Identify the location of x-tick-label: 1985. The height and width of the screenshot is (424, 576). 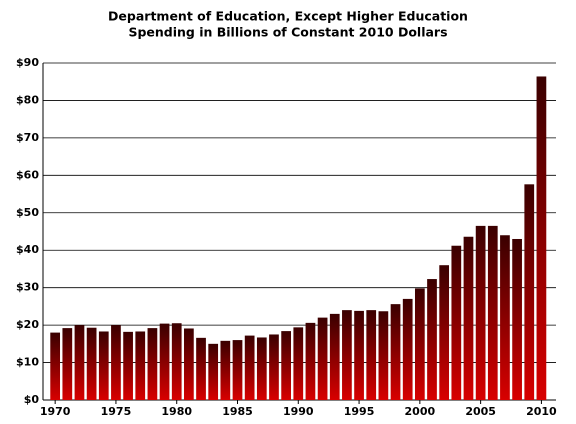
(237, 411).